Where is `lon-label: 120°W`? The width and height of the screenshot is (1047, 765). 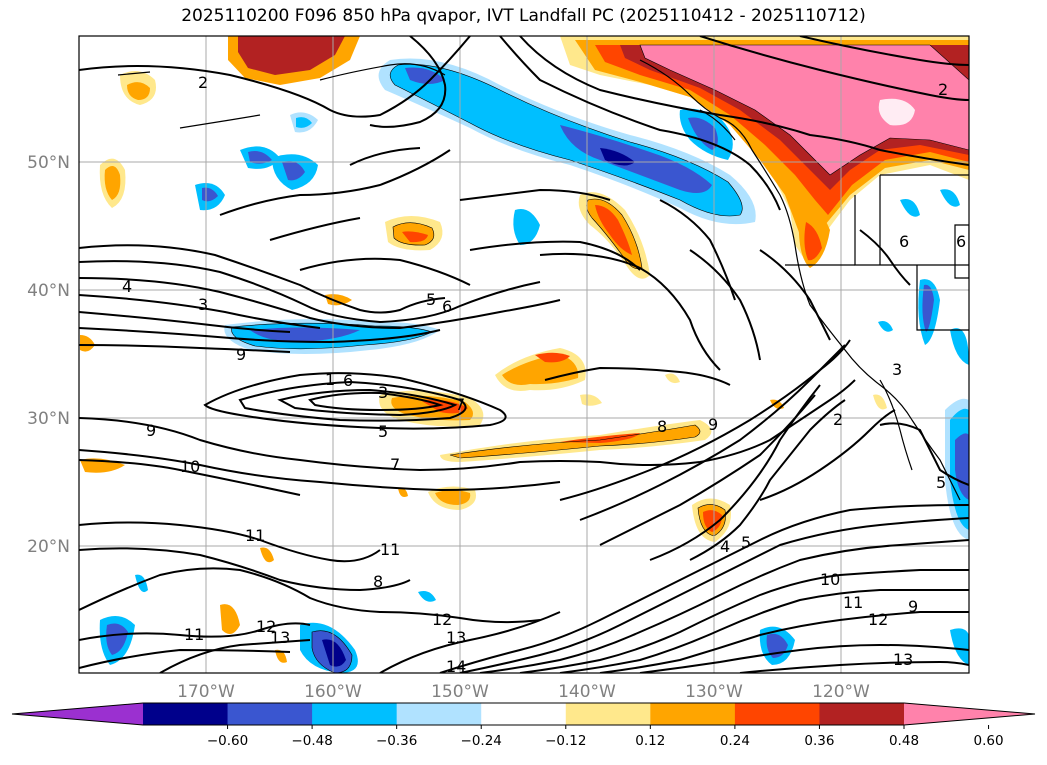 lon-label: 120°W is located at coordinates (841, 692).